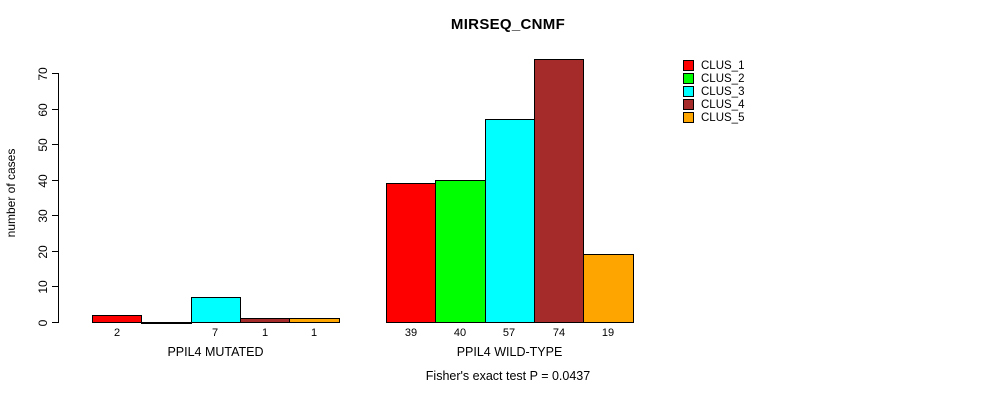  Describe the element at coordinates (43, 286) in the screenshot. I see `y-tick-label: 10` at that location.